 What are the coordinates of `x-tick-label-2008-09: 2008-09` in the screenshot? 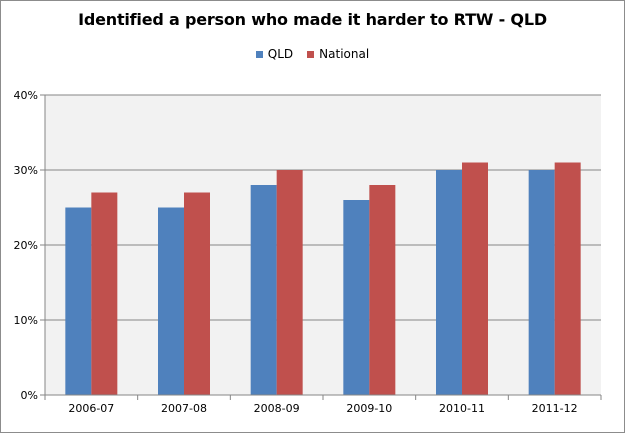 It's located at (277, 408).